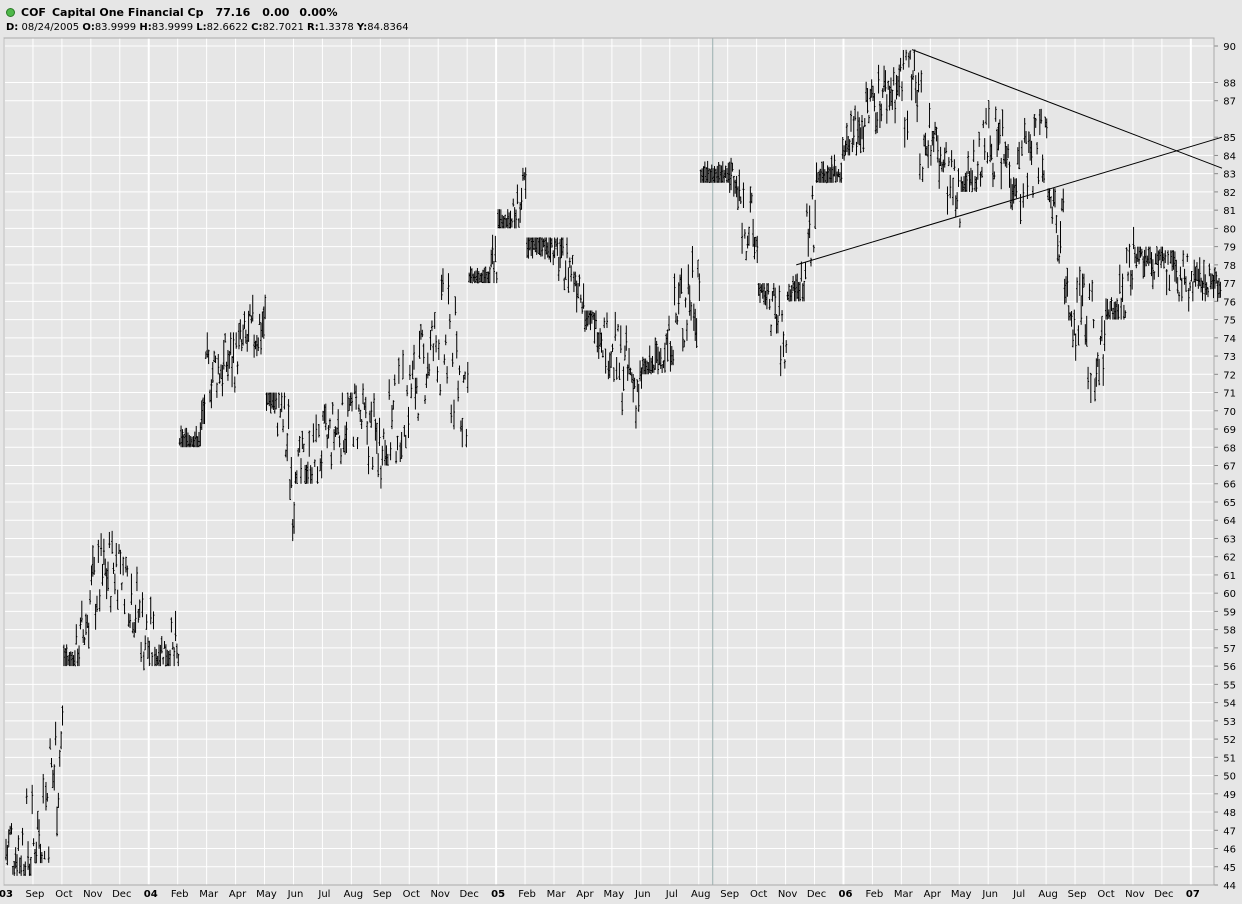 The height and width of the screenshot is (904, 1242). Describe the element at coordinates (33, 12) in the screenshot. I see `symbol: COF` at that location.